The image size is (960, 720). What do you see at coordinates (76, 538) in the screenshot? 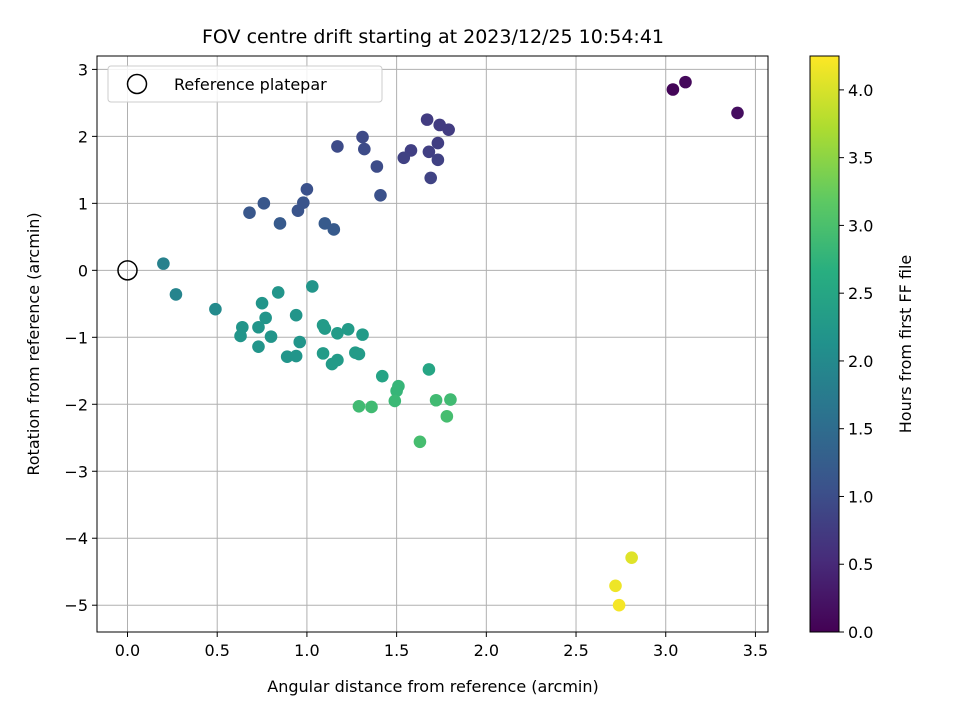
I see `y-tick-label: −4` at bounding box center [76, 538].